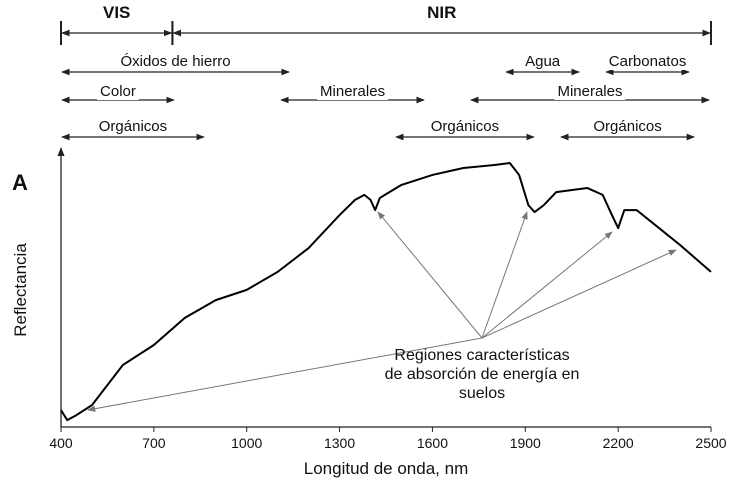 The width and height of the screenshot is (736, 487). I want to click on x-tick-label: 700, so click(154, 443).